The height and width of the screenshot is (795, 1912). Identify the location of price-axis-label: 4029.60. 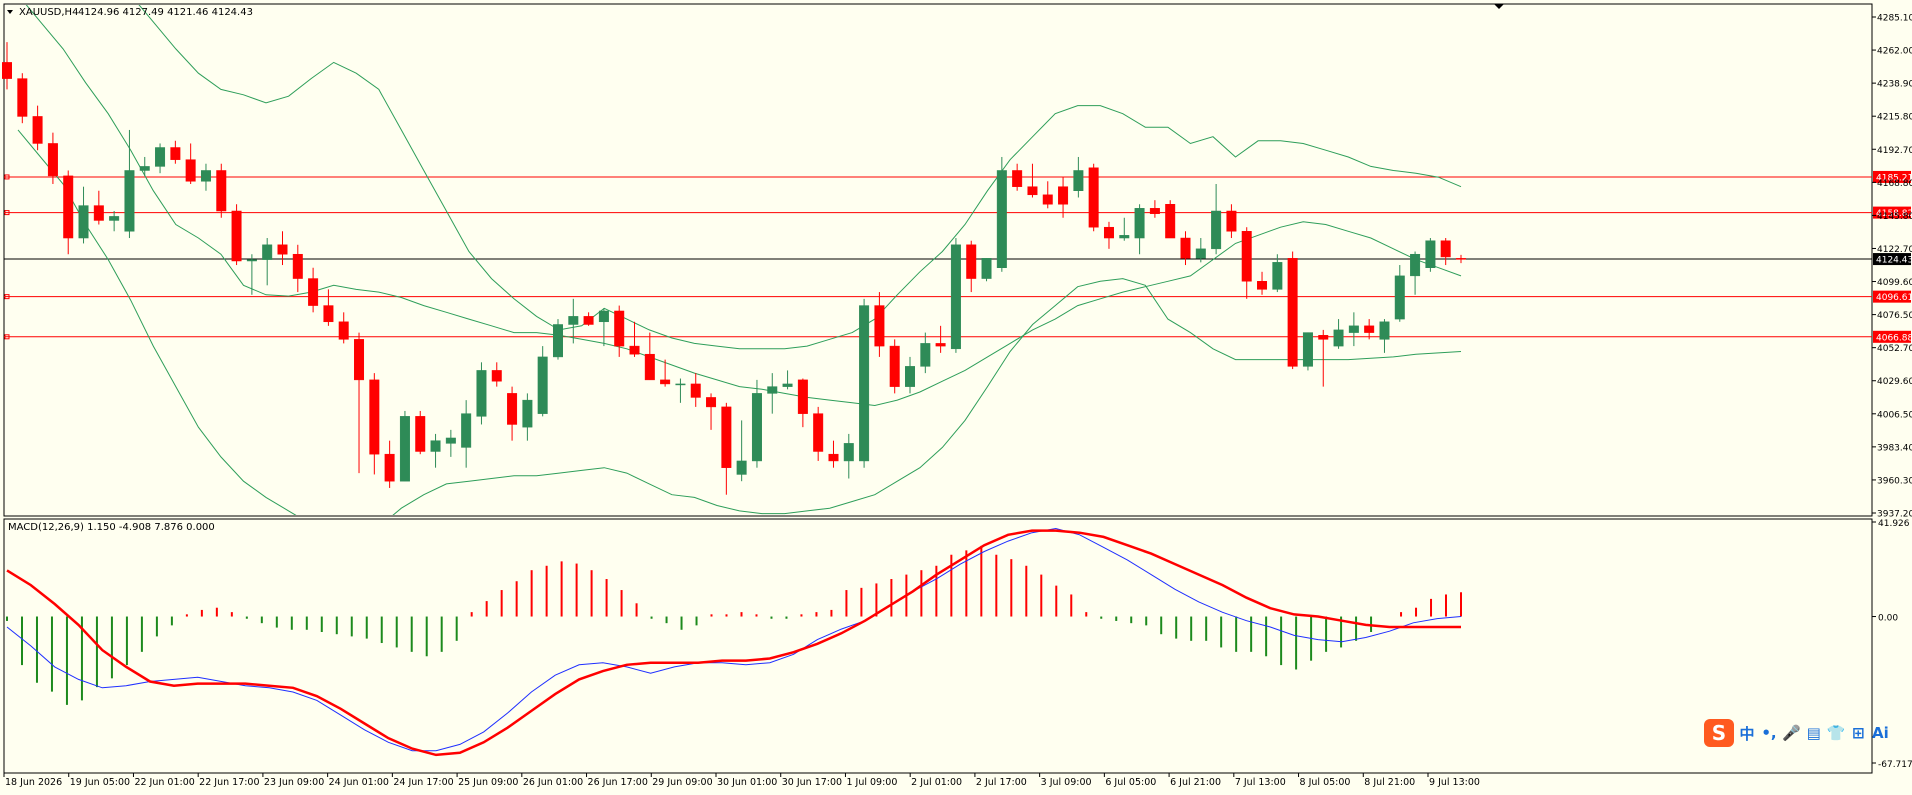
(1894, 382).